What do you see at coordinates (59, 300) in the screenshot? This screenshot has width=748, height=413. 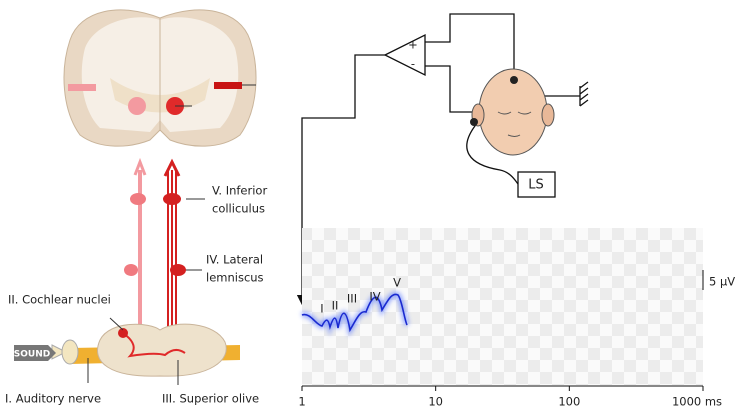 I see `pathway-label: II. Cochlear nuclei` at bounding box center [59, 300].